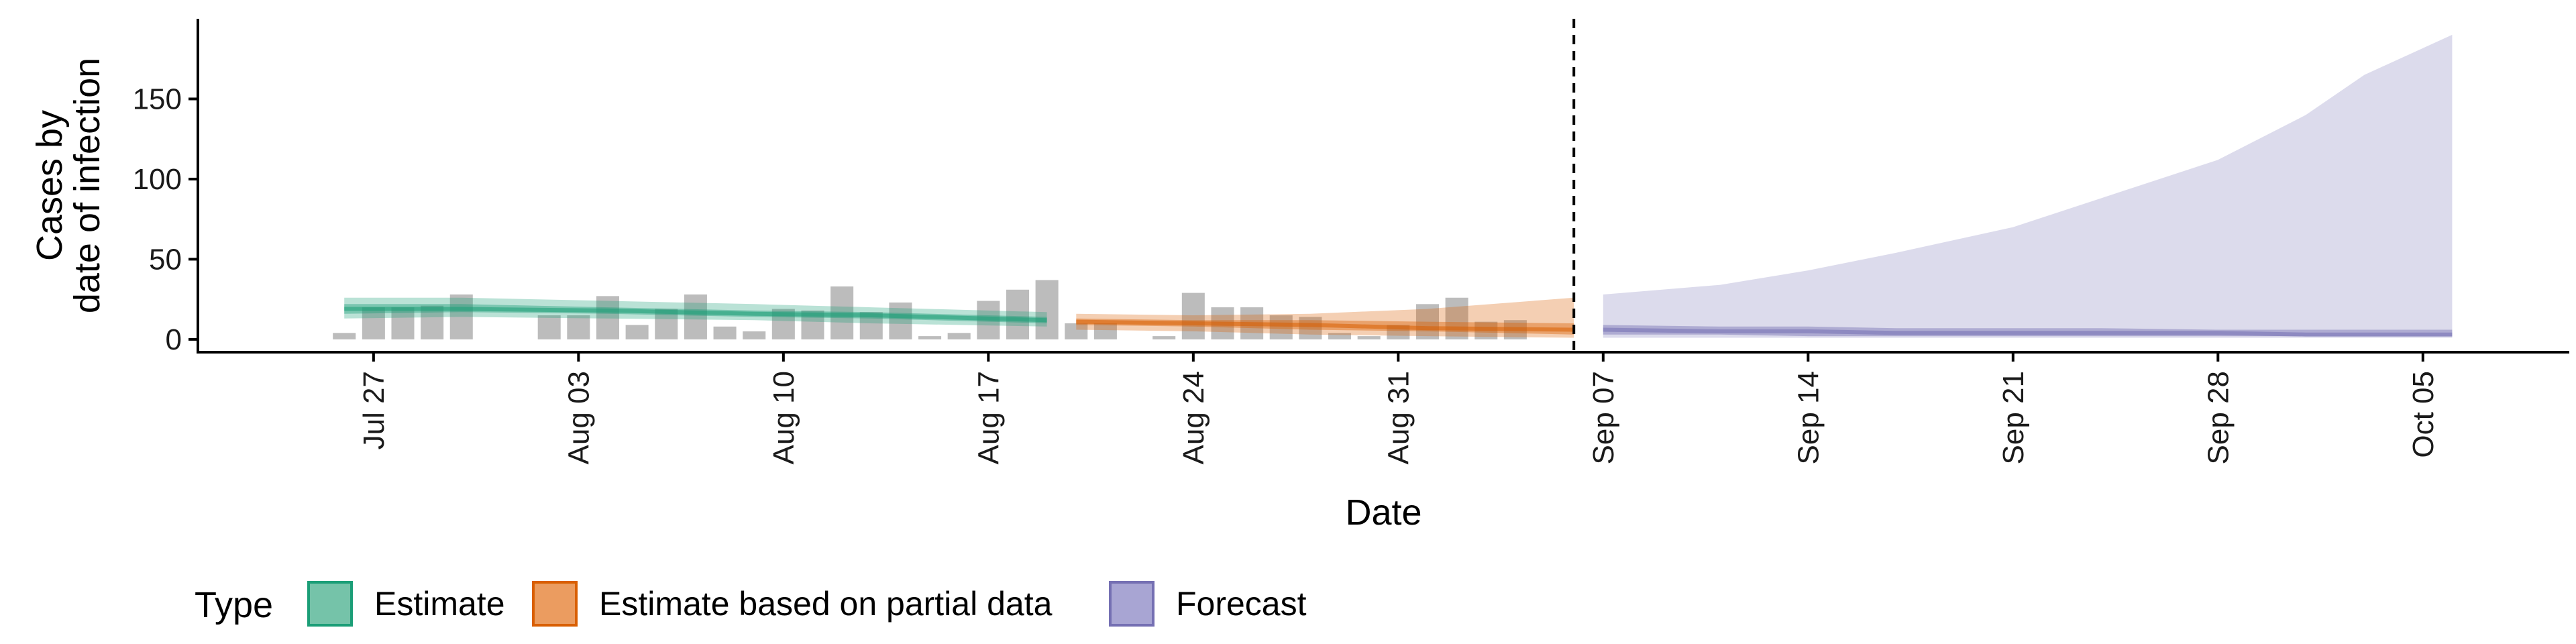  What do you see at coordinates (1193, 417) in the screenshot?
I see `x-tick-label: Aug 24` at bounding box center [1193, 417].